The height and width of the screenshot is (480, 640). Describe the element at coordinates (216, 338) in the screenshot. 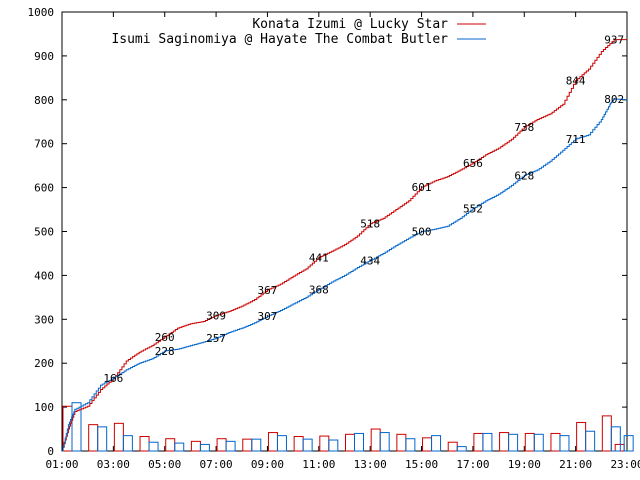

I see `data-label: 257` at that location.